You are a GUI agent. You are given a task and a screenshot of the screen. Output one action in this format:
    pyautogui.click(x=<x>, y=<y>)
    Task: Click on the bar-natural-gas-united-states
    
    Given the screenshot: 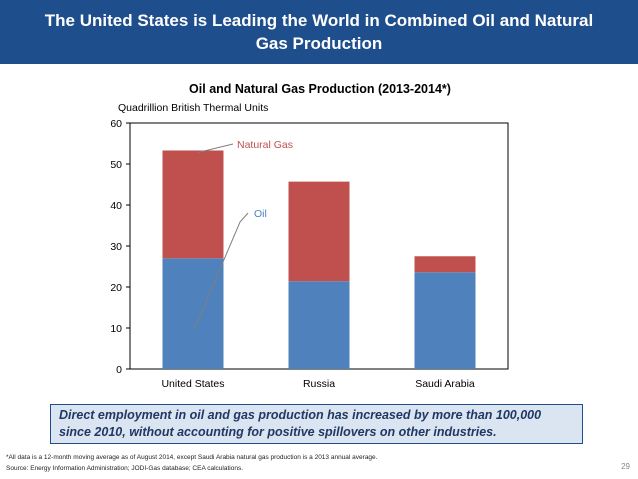 What is the action you would take?
    pyautogui.click(x=193, y=204)
    